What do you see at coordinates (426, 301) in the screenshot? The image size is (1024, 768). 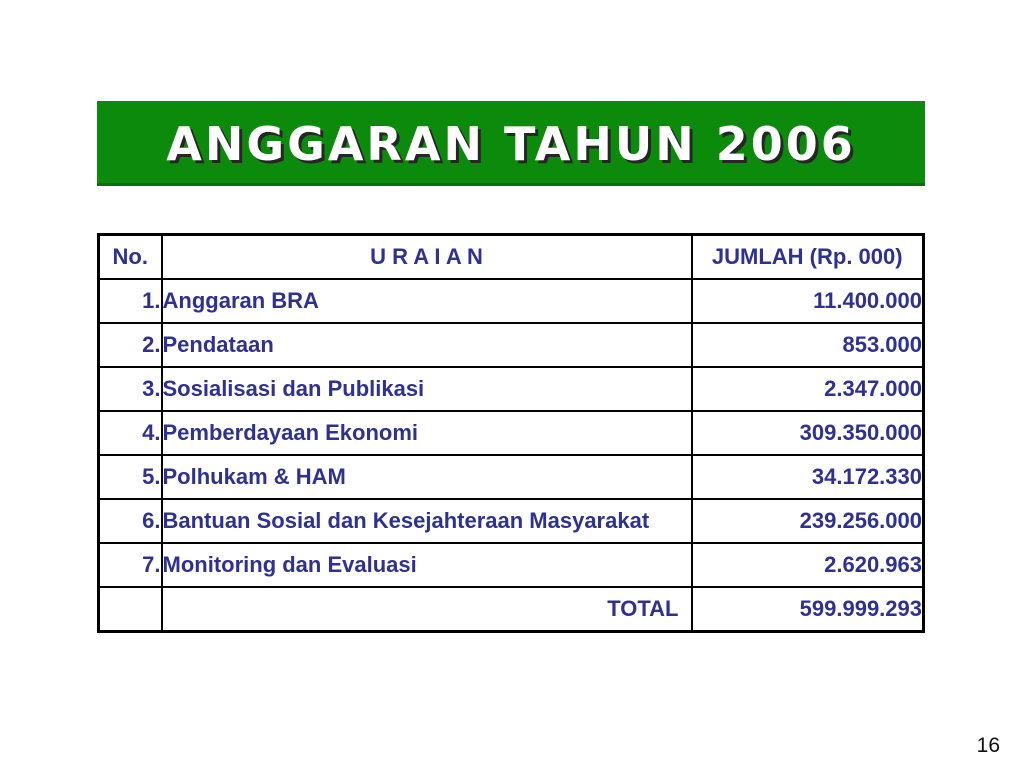 I see `row-uraian: Anggaran BRA` at bounding box center [426, 301].